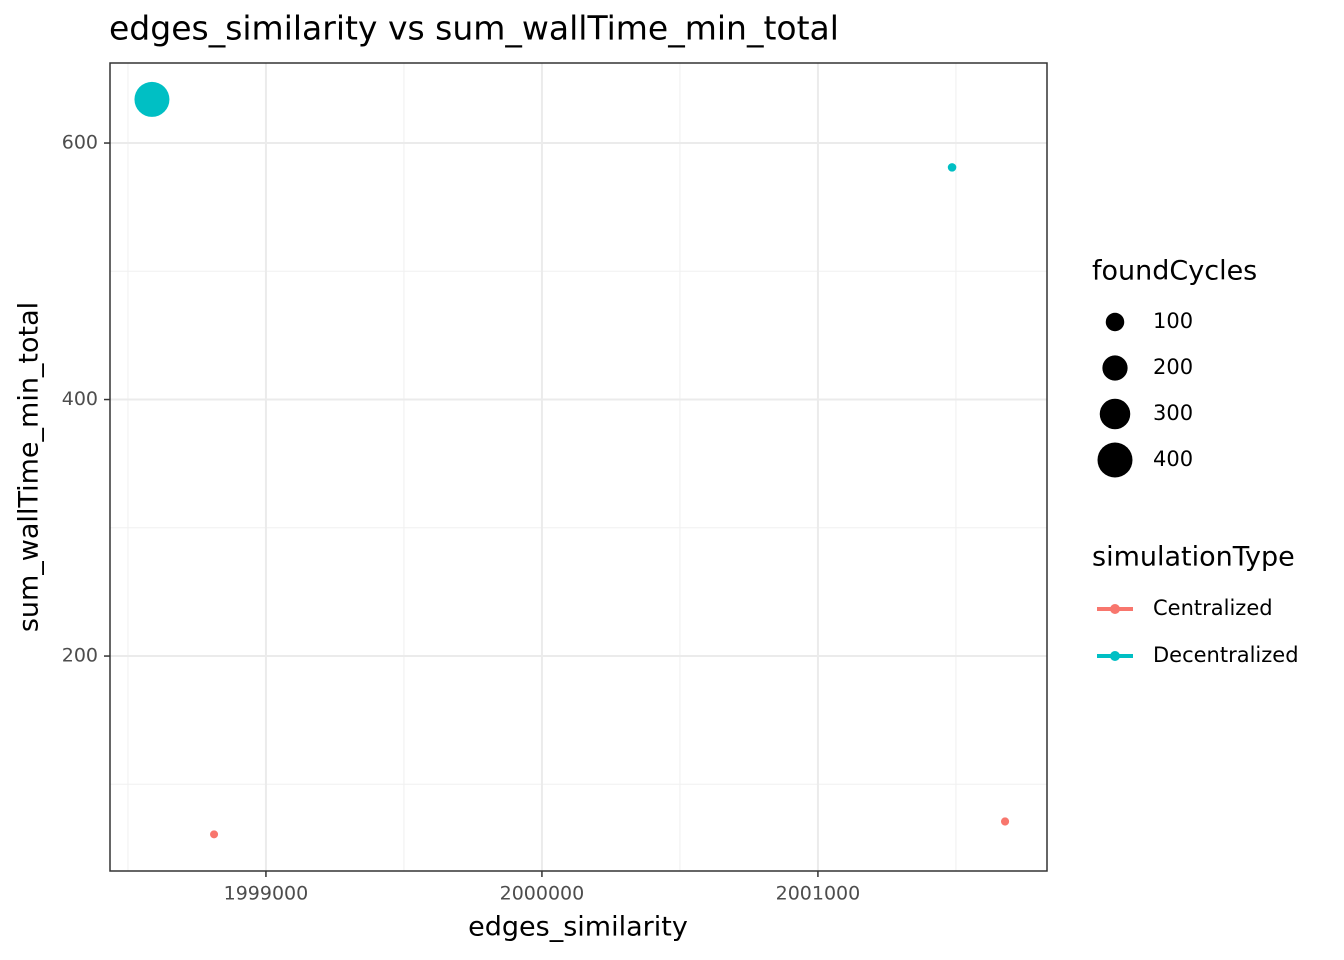 Image resolution: width=1344 pixels, height=960 pixels. I want to click on y-tick-label: 200, so click(80, 656).